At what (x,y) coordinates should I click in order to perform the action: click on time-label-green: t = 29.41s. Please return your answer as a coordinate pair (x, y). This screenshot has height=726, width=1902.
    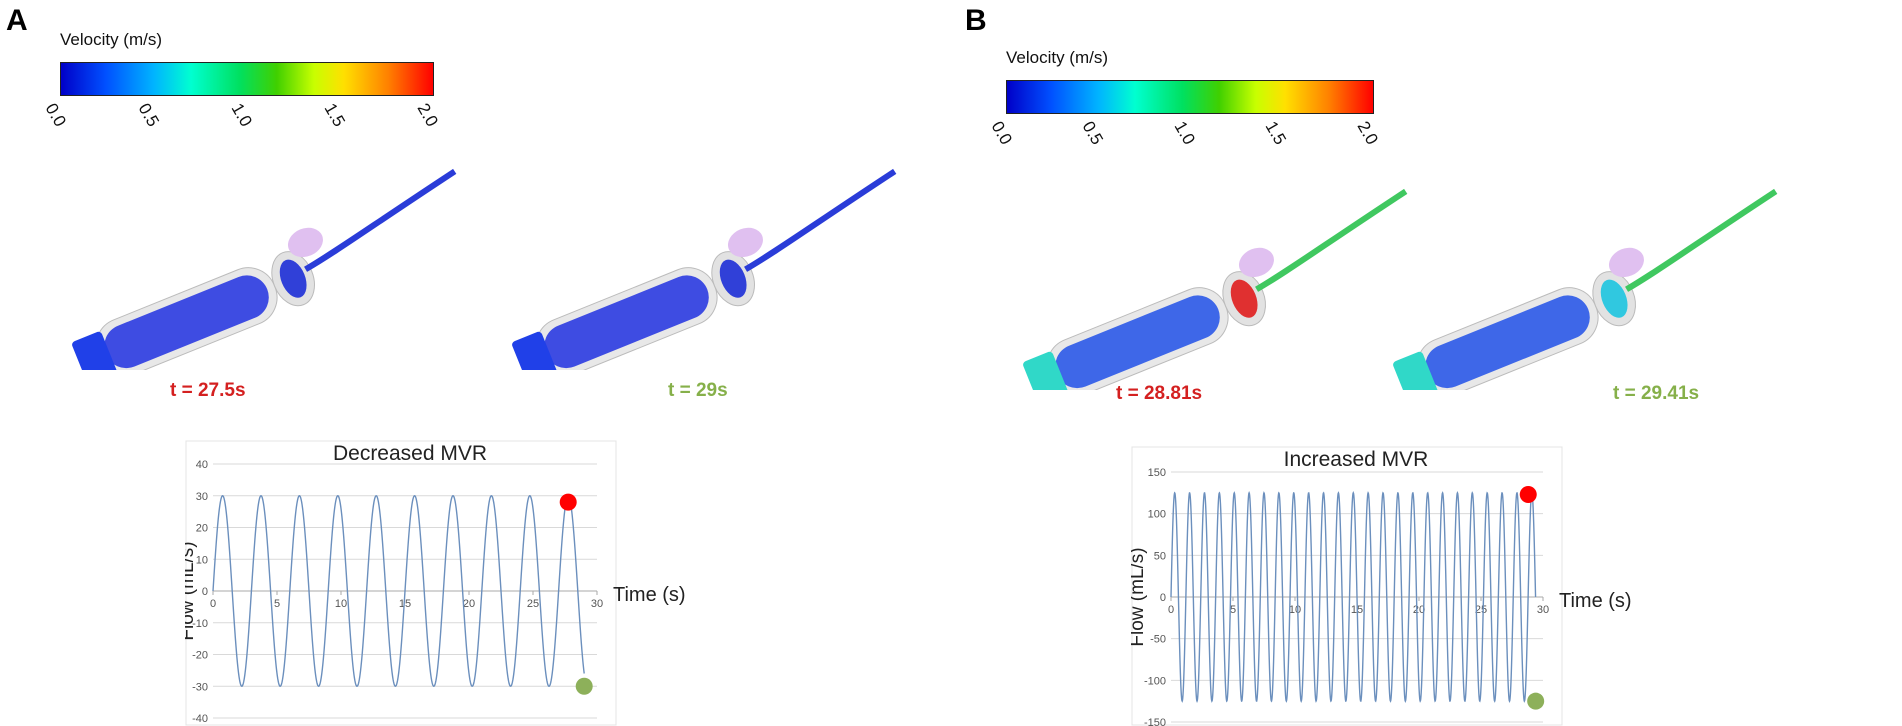
    Looking at the image, I should click on (1656, 393).